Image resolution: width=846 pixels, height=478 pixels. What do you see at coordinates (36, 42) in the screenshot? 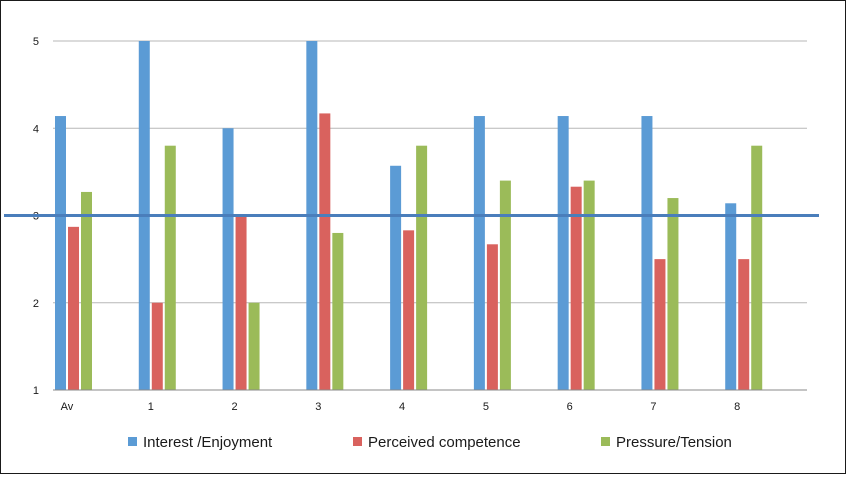
I see `y-tick-label: 5` at bounding box center [36, 42].